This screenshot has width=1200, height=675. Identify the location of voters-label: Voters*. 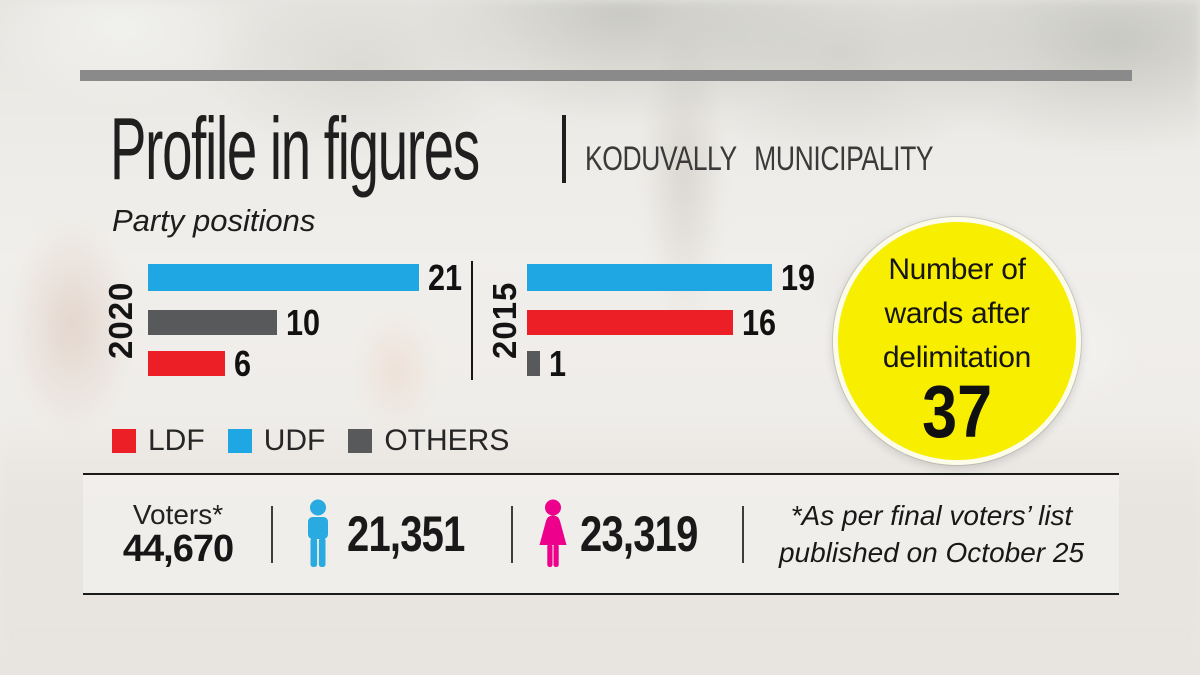
(178, 514).